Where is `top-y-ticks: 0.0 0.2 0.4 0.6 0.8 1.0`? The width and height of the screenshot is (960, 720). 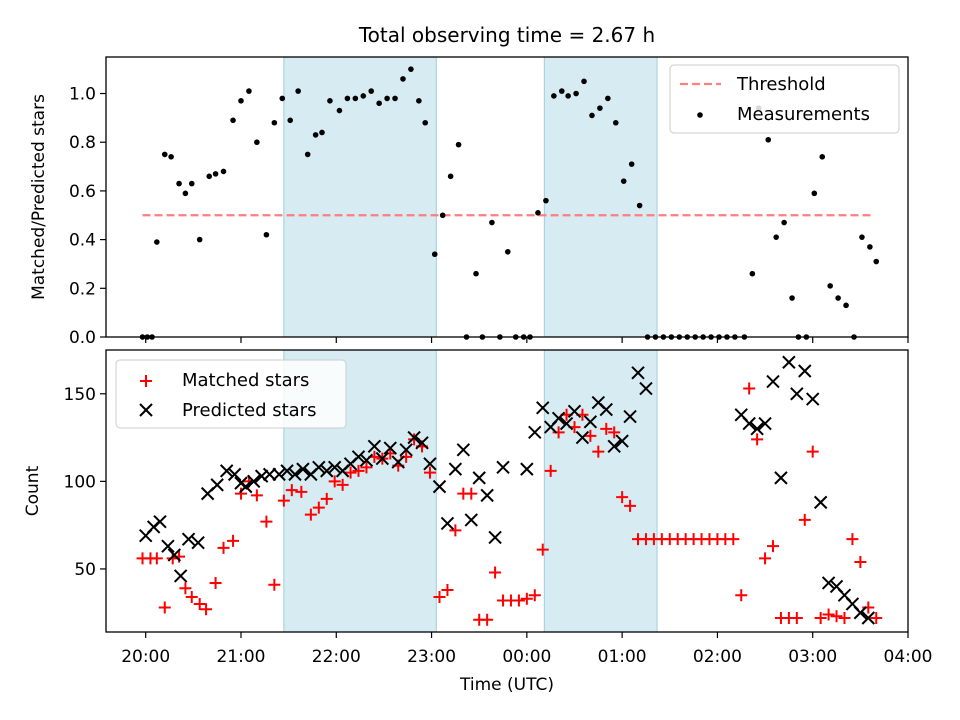 top-y-ticks: 0.0 0.2 0.4 0.6 0.8 1.0 is located at coordinates (87, 216).